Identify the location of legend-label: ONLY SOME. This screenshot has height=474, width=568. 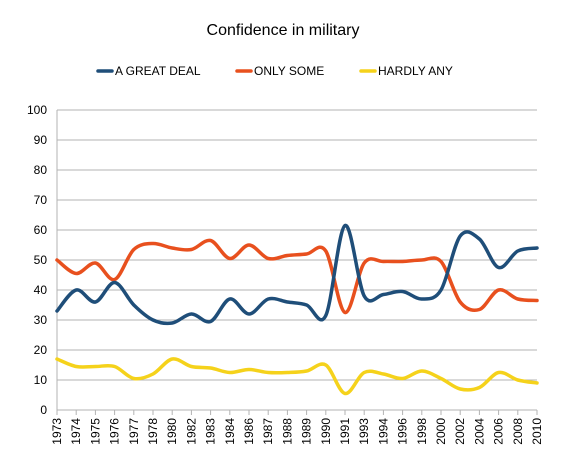
(289, 71).